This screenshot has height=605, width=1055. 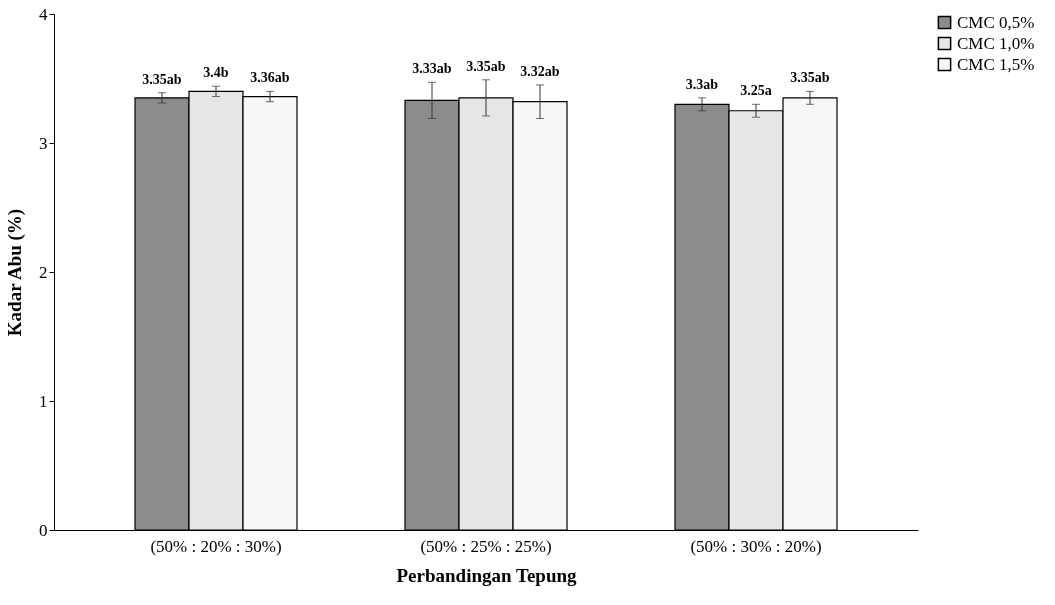 I want to click on x-tick-label: (50% : 25% : 25%), so click(x=486, y=546).